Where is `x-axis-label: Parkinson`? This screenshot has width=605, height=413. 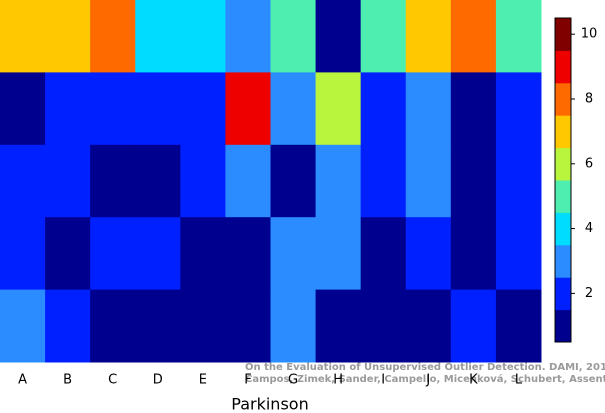 x-axis-label: Parkinson is located at coordinates (269, 404).